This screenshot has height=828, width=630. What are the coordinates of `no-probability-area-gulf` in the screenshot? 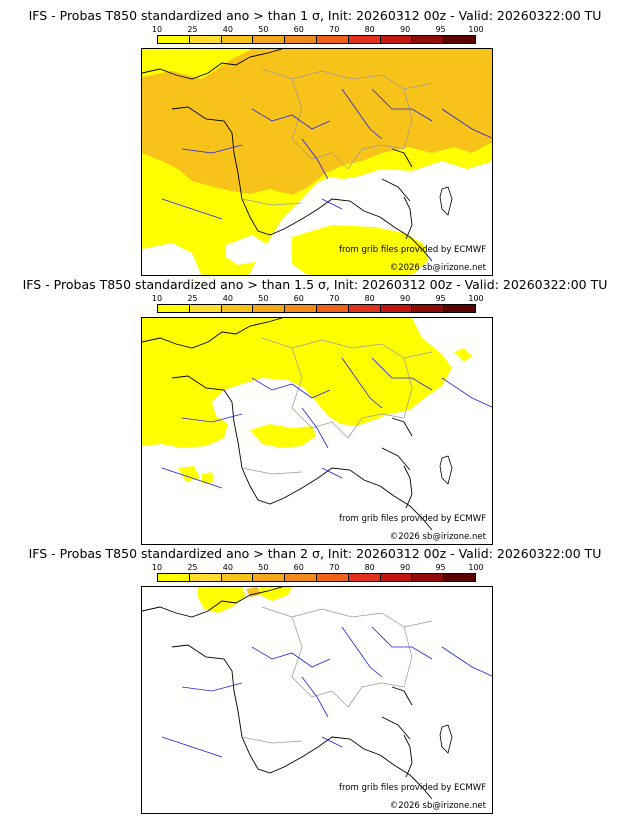 It's located at (247, 250).